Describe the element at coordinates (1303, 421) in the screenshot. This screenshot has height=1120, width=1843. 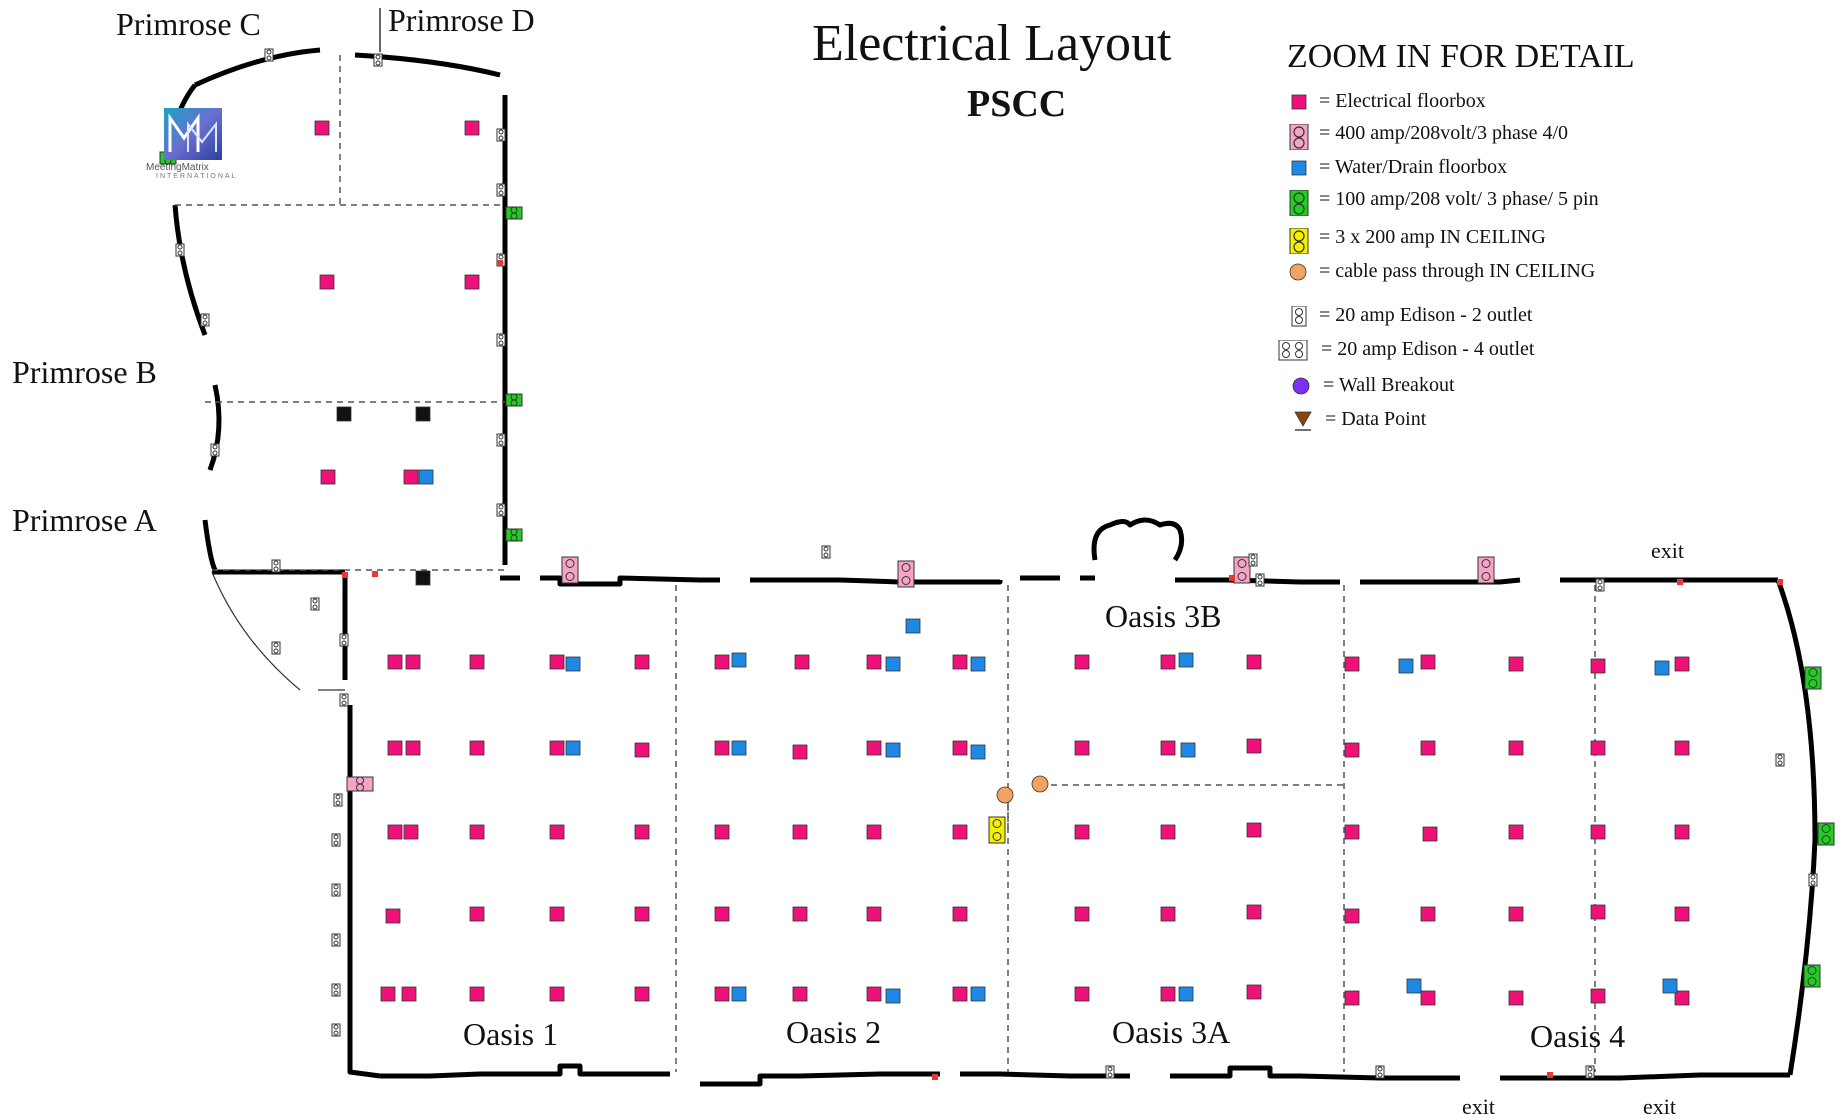
I see `data-point-icon` at that location.